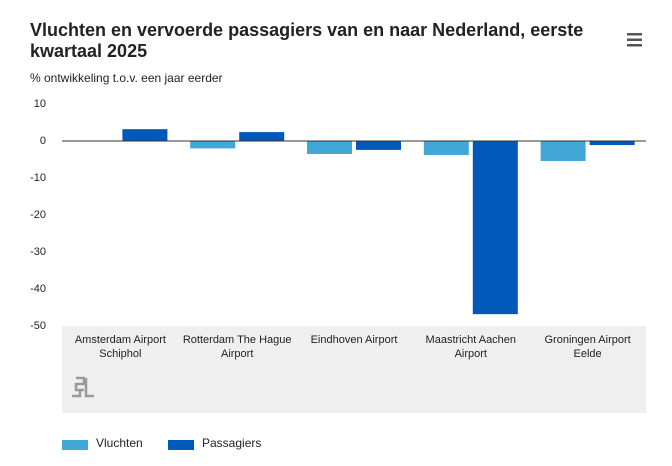 The height and width of the screenshot is (466, 672). Describe the element at coordinates (38, 215) in the screenshot. I see `y-tick-label: -20` at that location.